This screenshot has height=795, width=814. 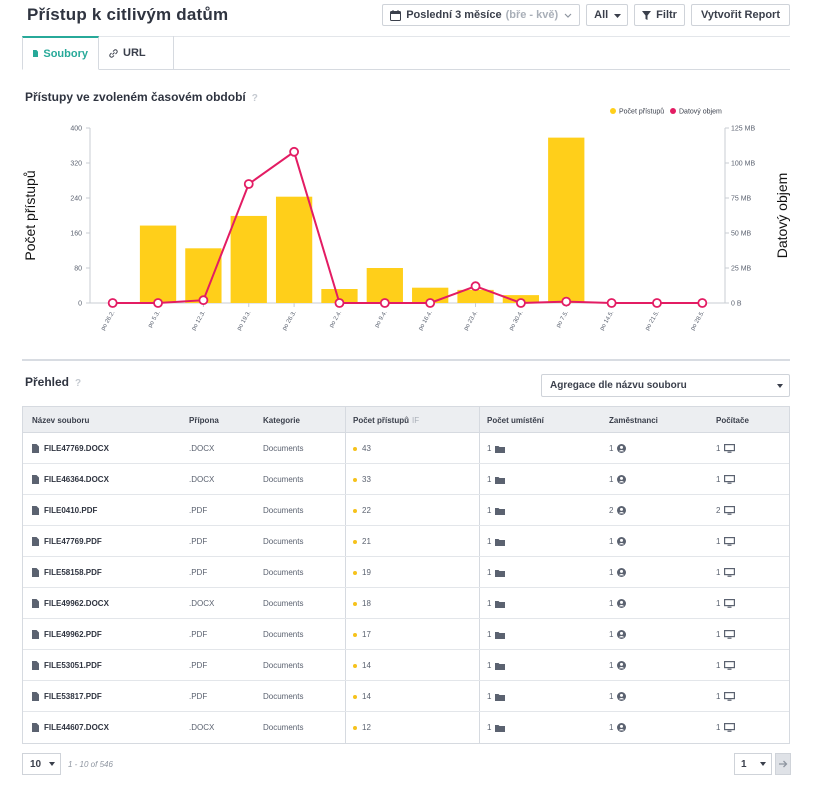 What do you see at coordinates (61, 420) in the screenshot?
I see `col-file-name: Název souboru` at bounding box center [61, 420].